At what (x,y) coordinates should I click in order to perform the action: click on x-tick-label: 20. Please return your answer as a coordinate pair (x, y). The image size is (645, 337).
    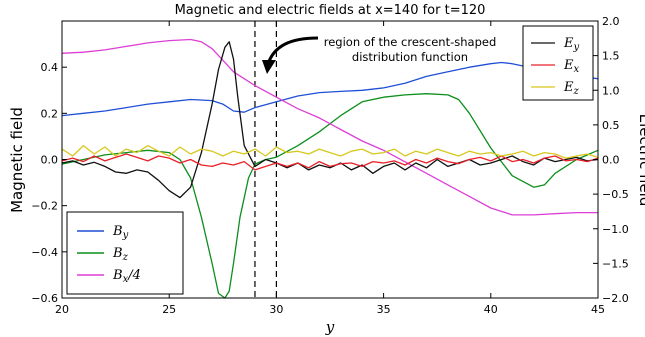
    Looking at the image, I should click on (62, 309).